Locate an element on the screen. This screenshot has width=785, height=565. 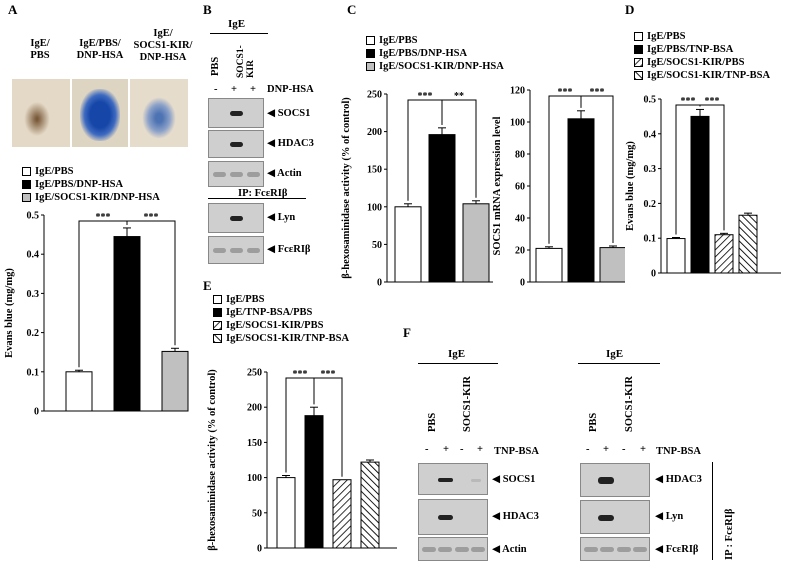
chart-d: 0 0.1 0.2 0.3 0.4 0.5 Evans blue (mg/mg) *** *** is located at coordinates (703, 187).